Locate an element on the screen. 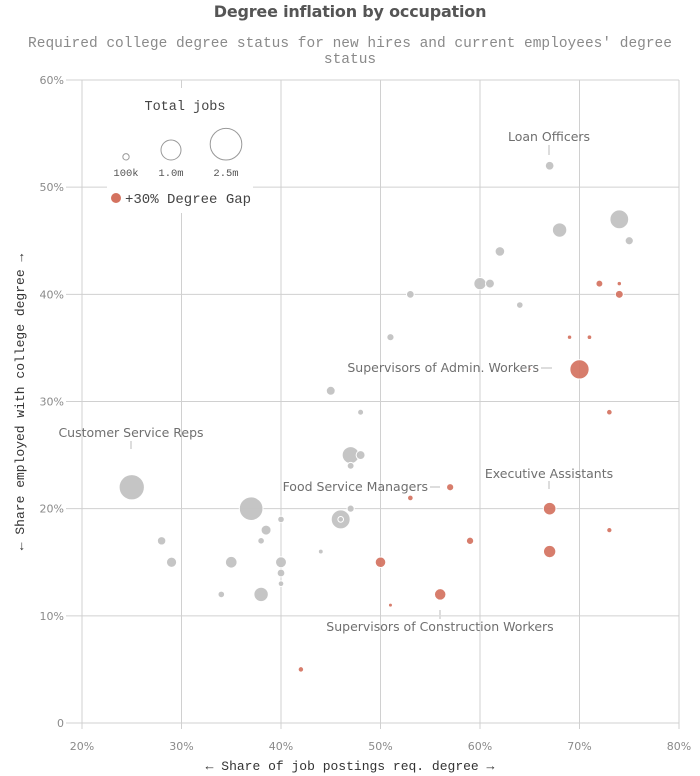 Image resolution: width=700 pixels, height=776 pixels. y-tick-label: 40% is located at coordinates (52, 294).